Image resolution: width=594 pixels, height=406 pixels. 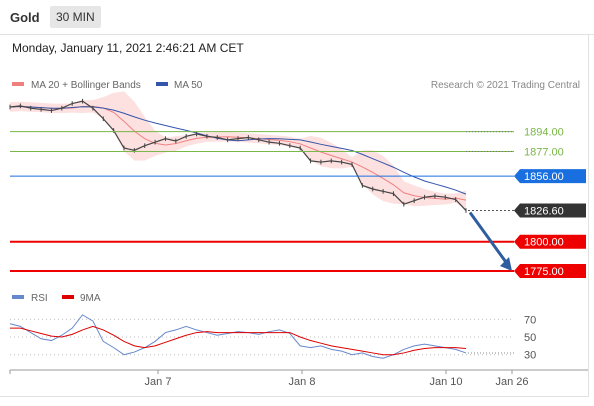 What do you see at coordinates (18, 84) in the screenshot?
I see `ma20-legend-swatch` at bounding box center [18, 84].